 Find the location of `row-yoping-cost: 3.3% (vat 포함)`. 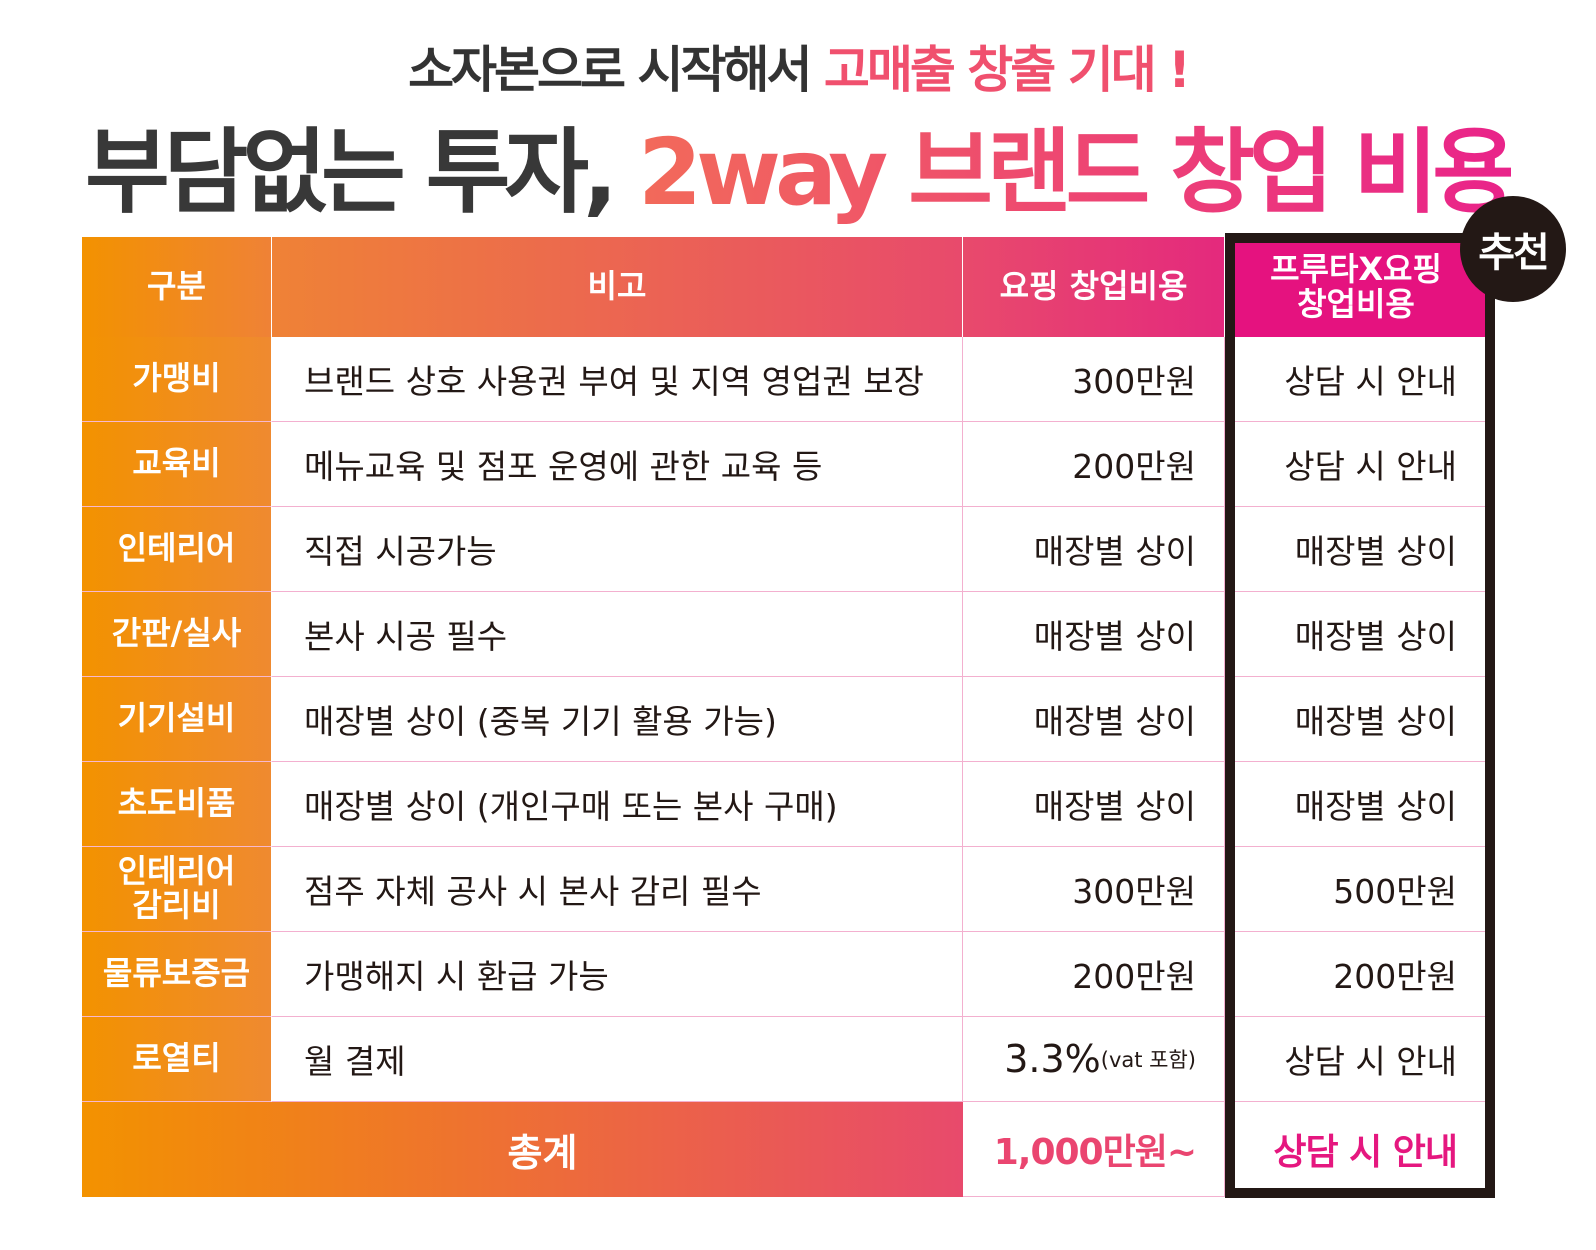

row-yoping-cost: 3.3% (vat 포함) is located at coordinates (1094, 1059).